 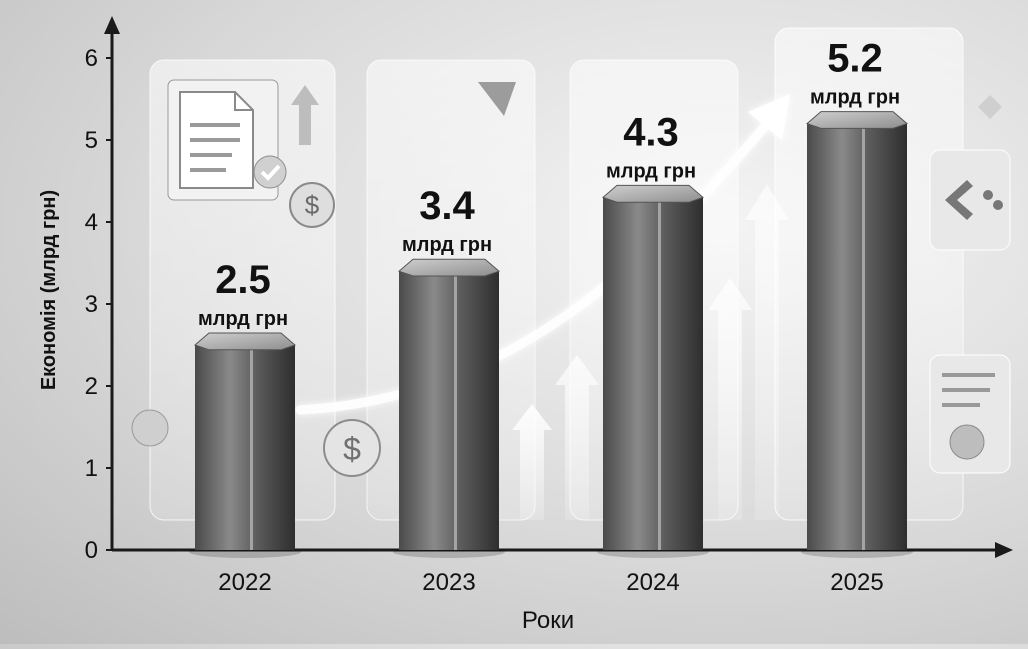 What do you see at coordinates (970, 414) in the screenshot?
I see `phone-icon` at bounding box center [970, 414].